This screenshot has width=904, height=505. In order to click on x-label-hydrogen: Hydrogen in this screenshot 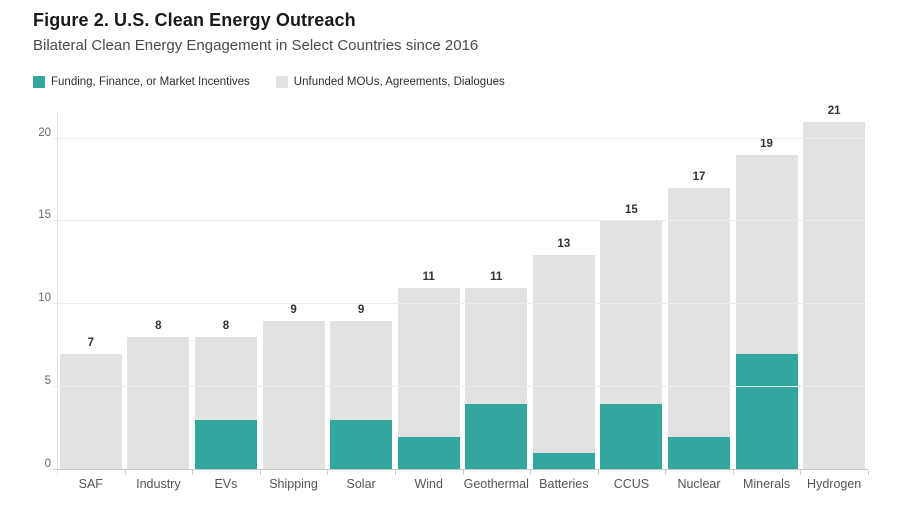, I will do `click(834, 484)`.